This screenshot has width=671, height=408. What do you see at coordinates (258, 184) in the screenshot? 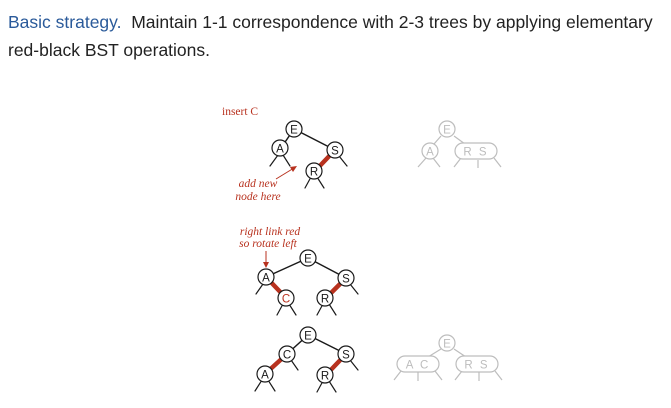
I see `annotation1-line1: add new` at bounding box center [258, 184].